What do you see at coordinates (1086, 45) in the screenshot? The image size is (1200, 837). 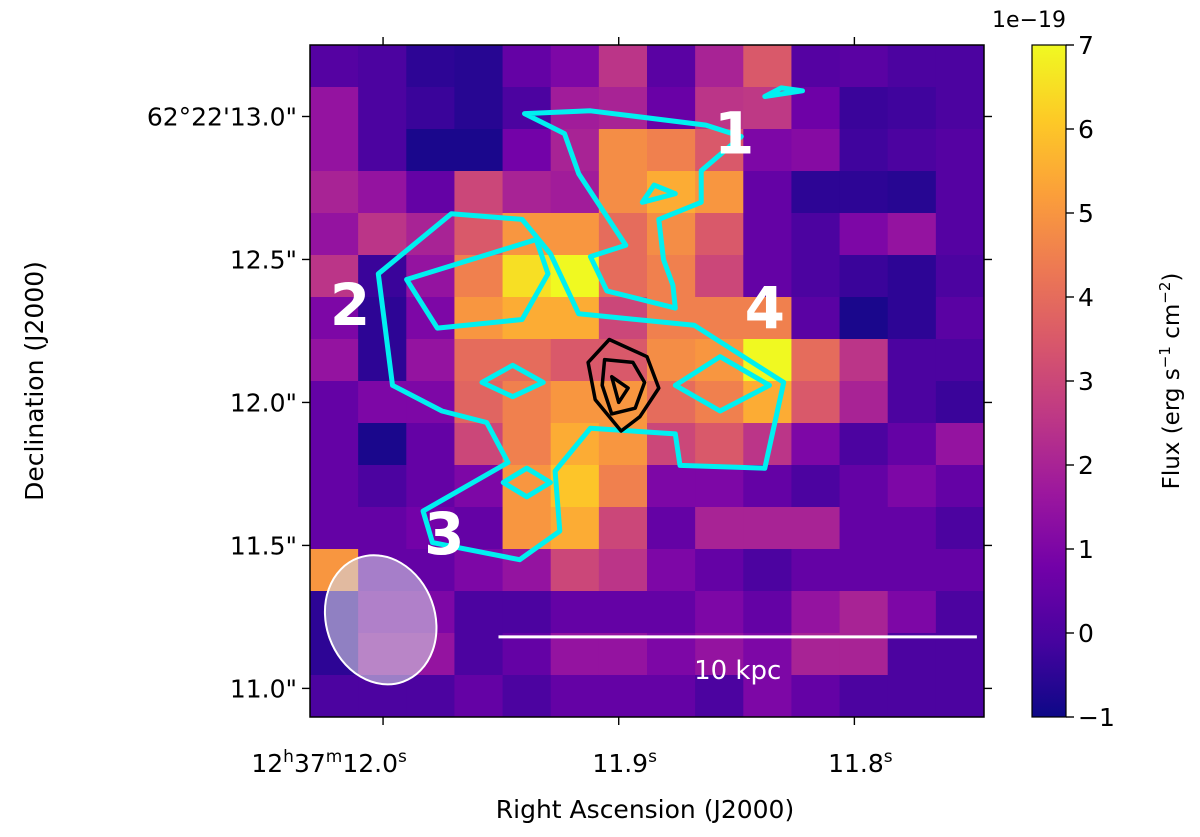 I see `colorbar-tick-label: 7` at bounding box center [1086, 45].